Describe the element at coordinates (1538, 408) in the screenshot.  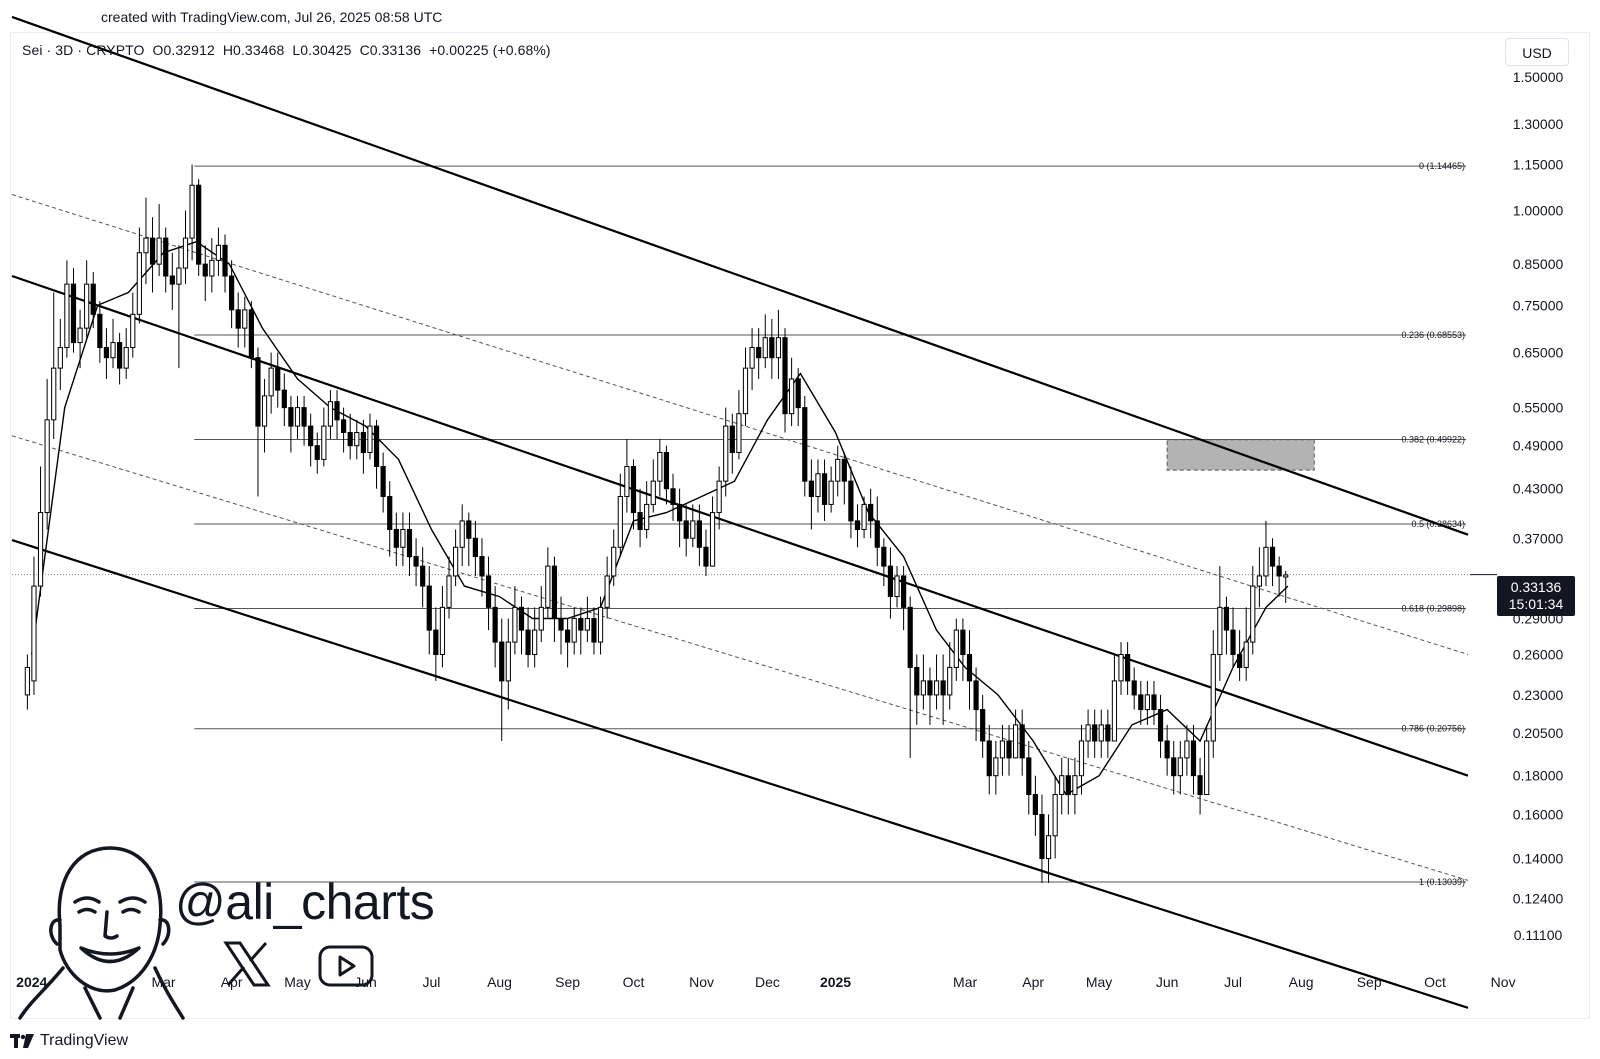
I see `y-axis-tick-label: 0.55000` at that location.